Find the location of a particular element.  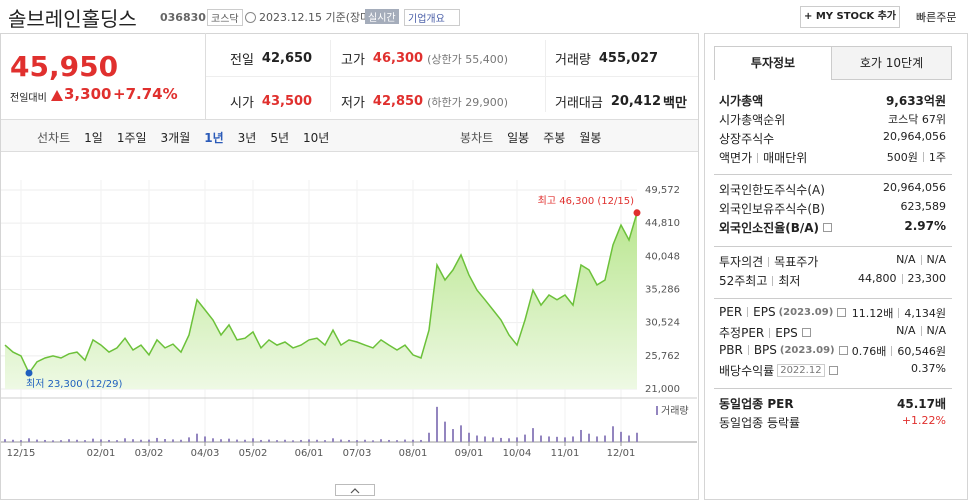

x-tick-label: 03/02 is located at coordinates (149, 453).